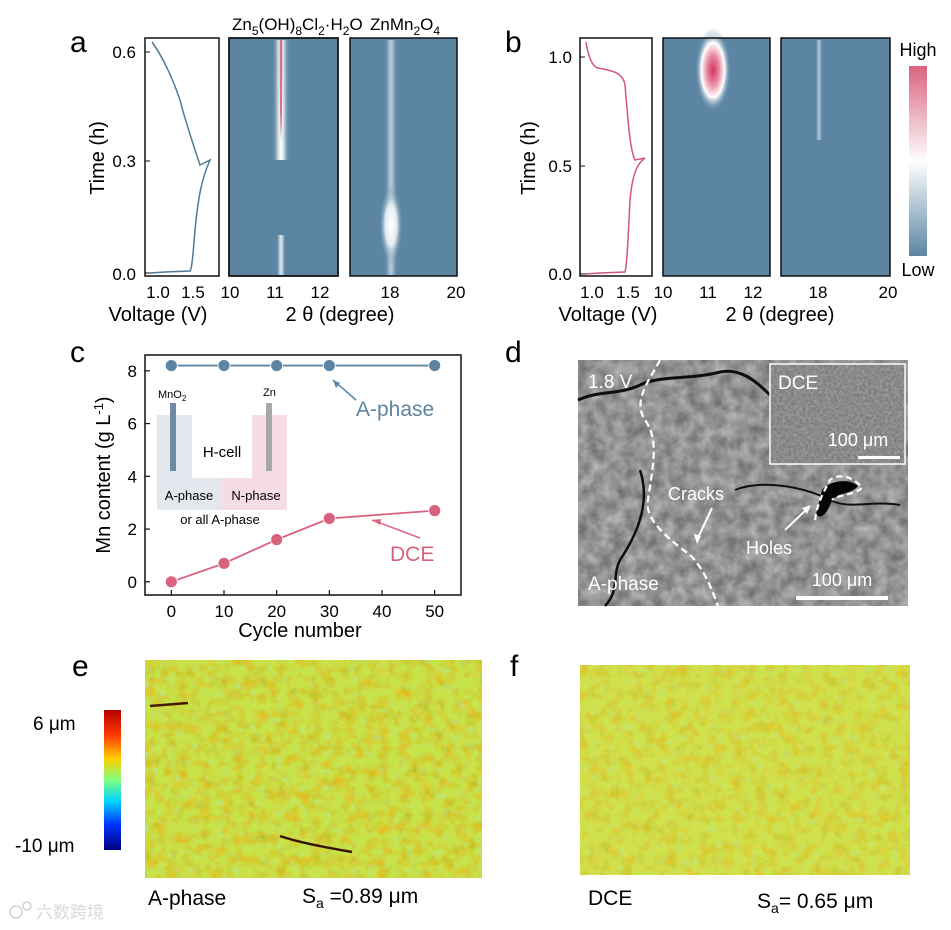  What do you see at coordinates (222, 452) in the screenshot?
I see `inset-hcell-label: H-cell` at bounding box center [222, 452].